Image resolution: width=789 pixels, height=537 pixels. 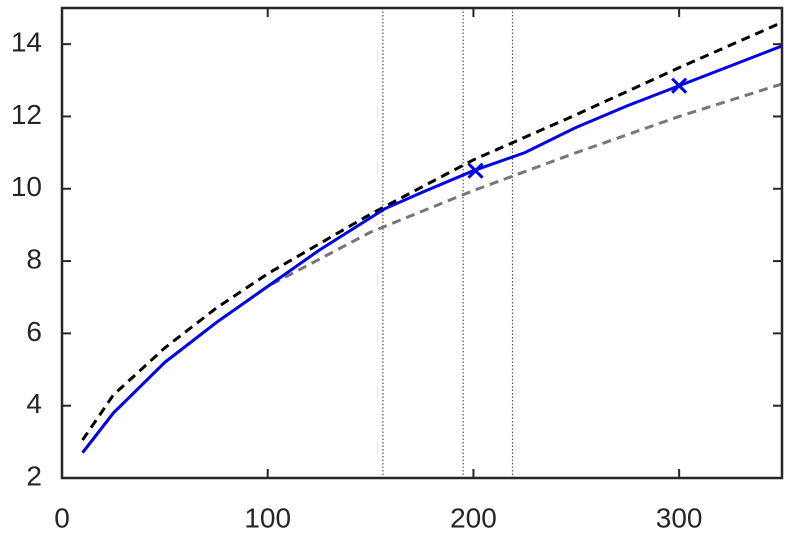 I want to click on y-tick-label: 4, so click(x=34, y=403).